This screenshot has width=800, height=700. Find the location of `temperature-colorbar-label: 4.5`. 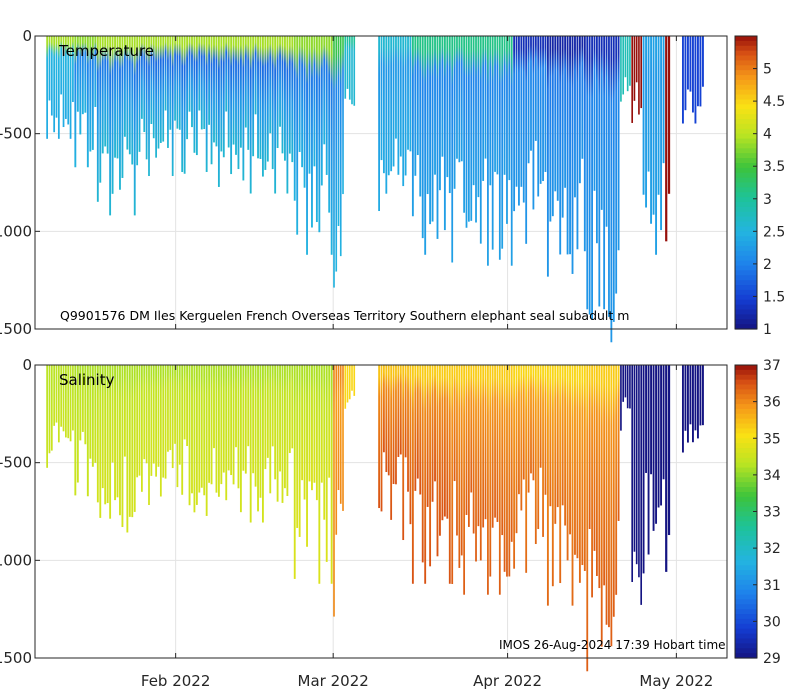

temperature-colorbar-label: 4.5 is located at coordinates (774, 102).